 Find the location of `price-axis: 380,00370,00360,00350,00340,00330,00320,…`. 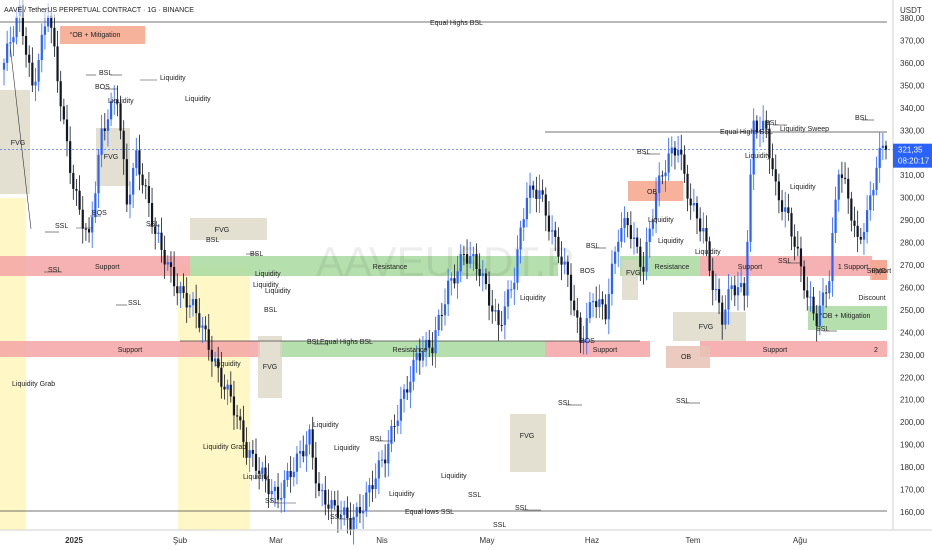

price-axis: 380,00370,00360,00350,00340,00330,00320,… is located at coordinates (912, 265).